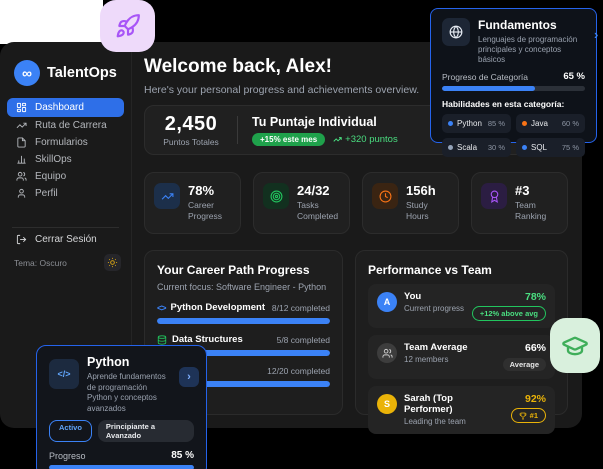  I want to click on performance-badge: #1, so click(528, 415).